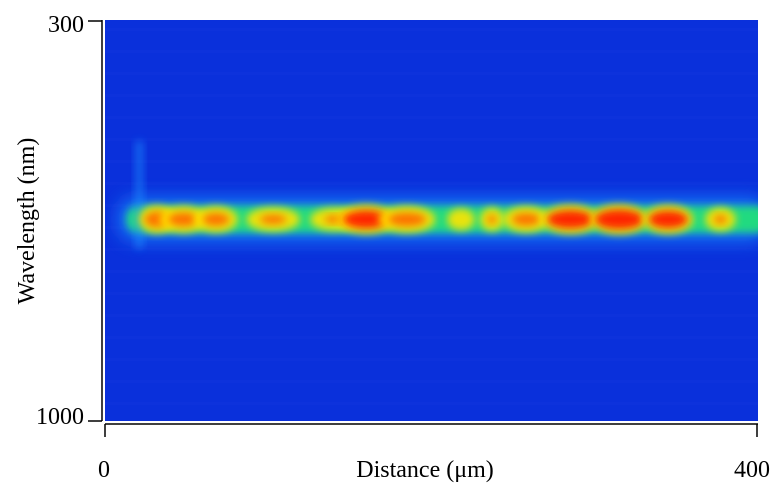 Image resolution: width=779 pixels, height=486 pixels. What do you see at coordinates (104, 470) in the screenshot?
I see `x-tick-label-left: 0` at bounding box center [104, 470].